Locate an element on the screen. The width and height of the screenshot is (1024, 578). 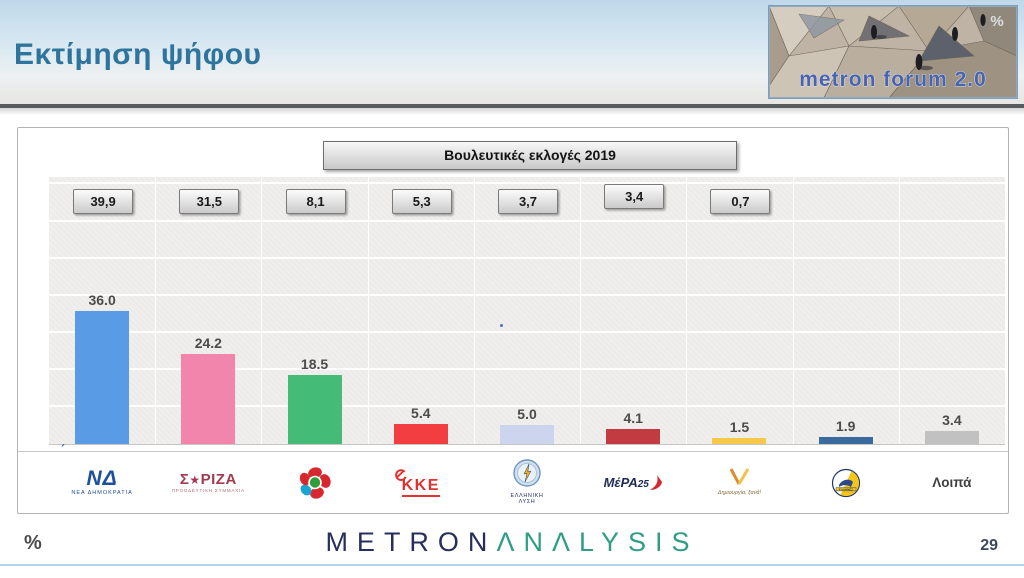
bar-value-label: 24.2 is located at coordinates (208, 343).